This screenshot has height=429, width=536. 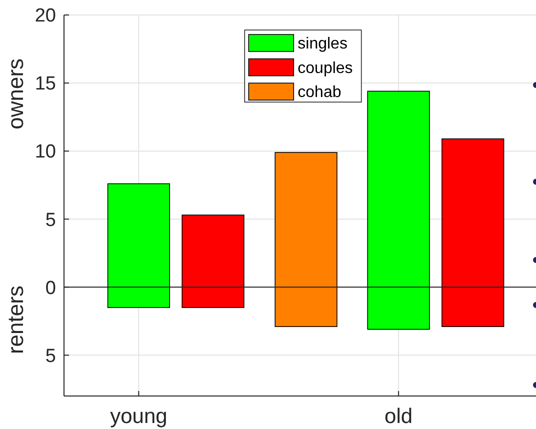 I want to click on y-axis-title: owners, so click(x=15, y=94).